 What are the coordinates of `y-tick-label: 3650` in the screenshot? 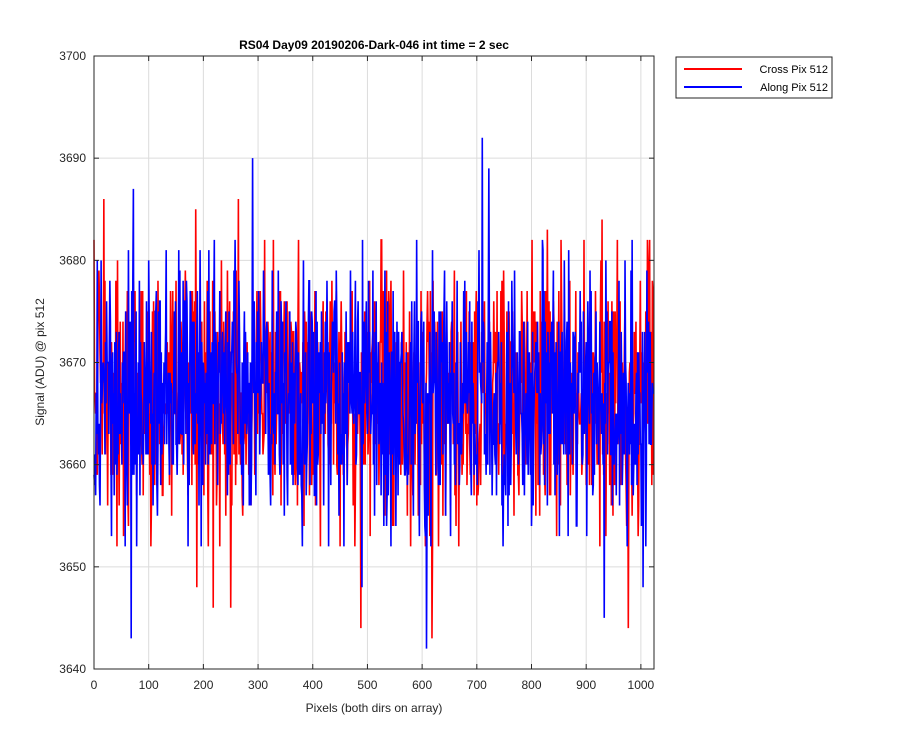 It's located at (72, 567).